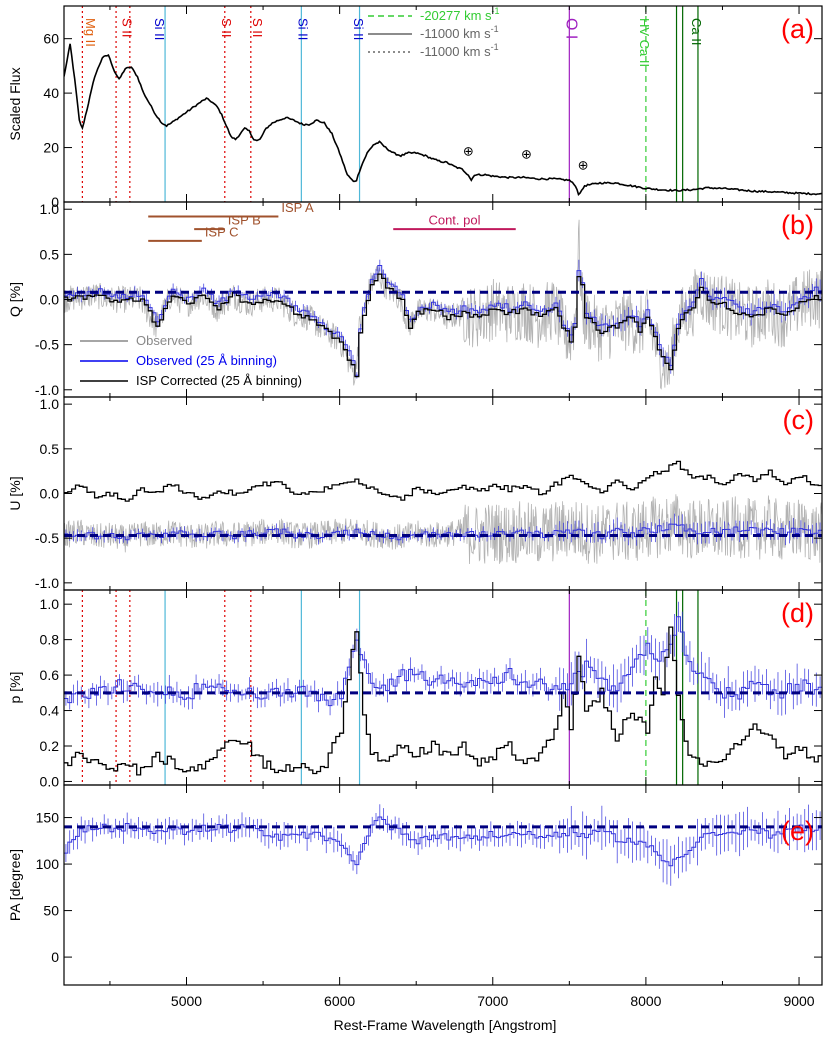 The width and height of the screenshot is (830, 1043). I want to click on y-tick-label-c-1: -0.5, so click(47, 538).